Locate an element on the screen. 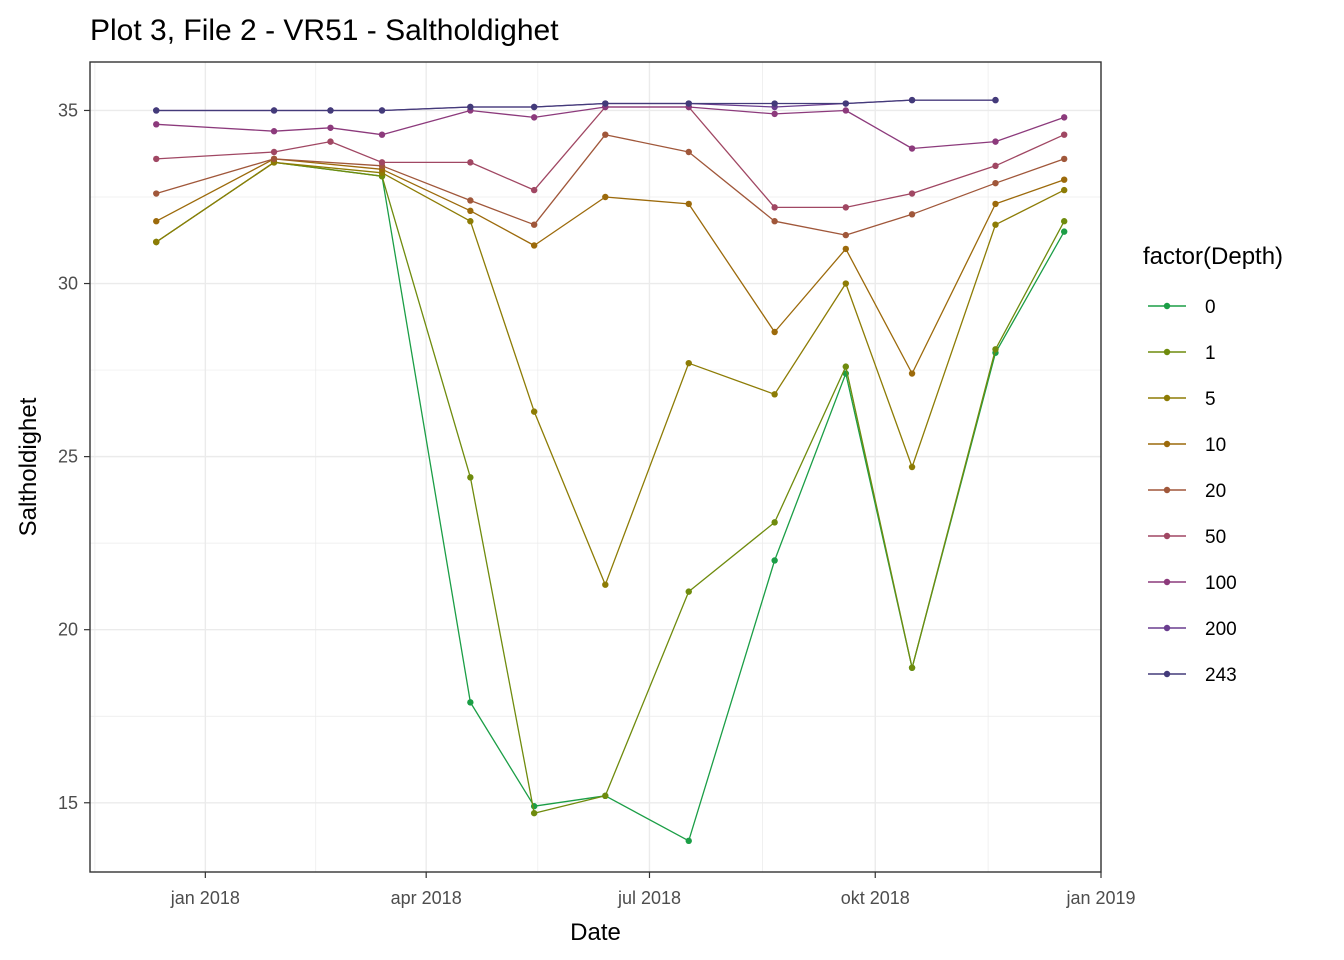  x-tick-label: jan 2018 is located at coordinates (205, 898).